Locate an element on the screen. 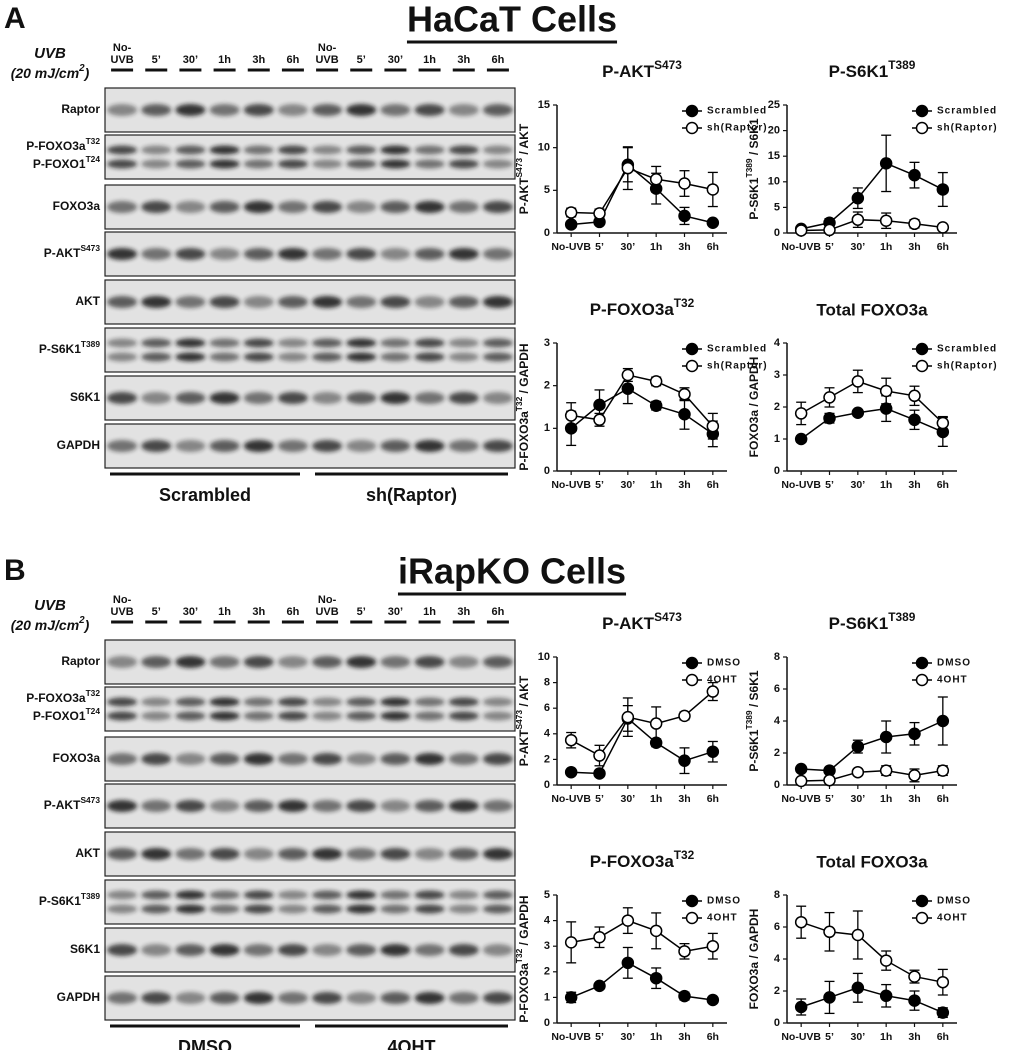  legend-label: sh(Raptor) is located at coordinates (737, 128).